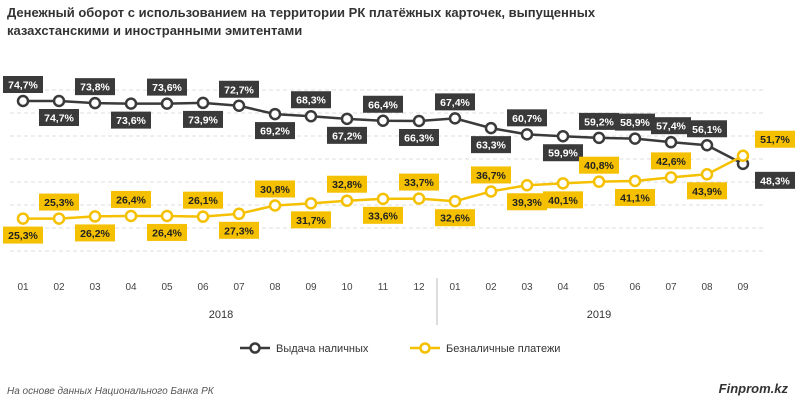 Image resolution: width=800 pixels, height=408 pixels. What do you see at coordinates (599, 122) in the screenshot?
I see `data-label: 59,2%` at bounding box center [599, 122].